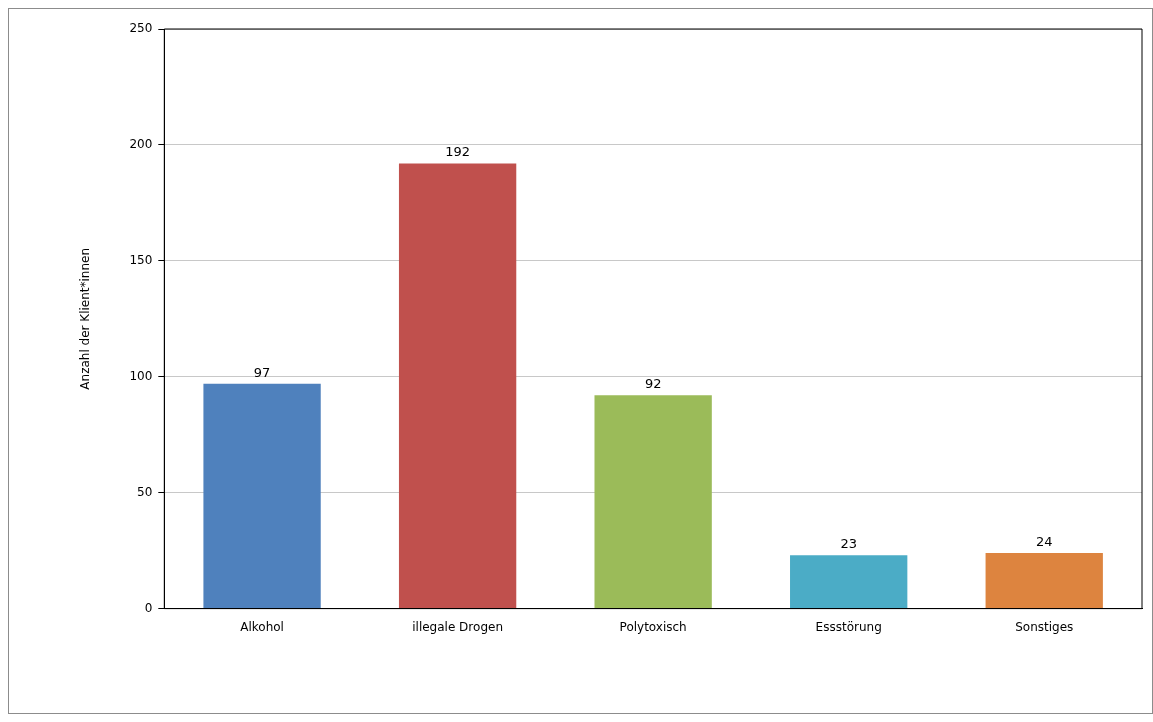 The image size is (1153, 722). What do you see at coordinates (653, 384) in the screenshot?
I see `data-label: 92` at bounding box center [653, 384].